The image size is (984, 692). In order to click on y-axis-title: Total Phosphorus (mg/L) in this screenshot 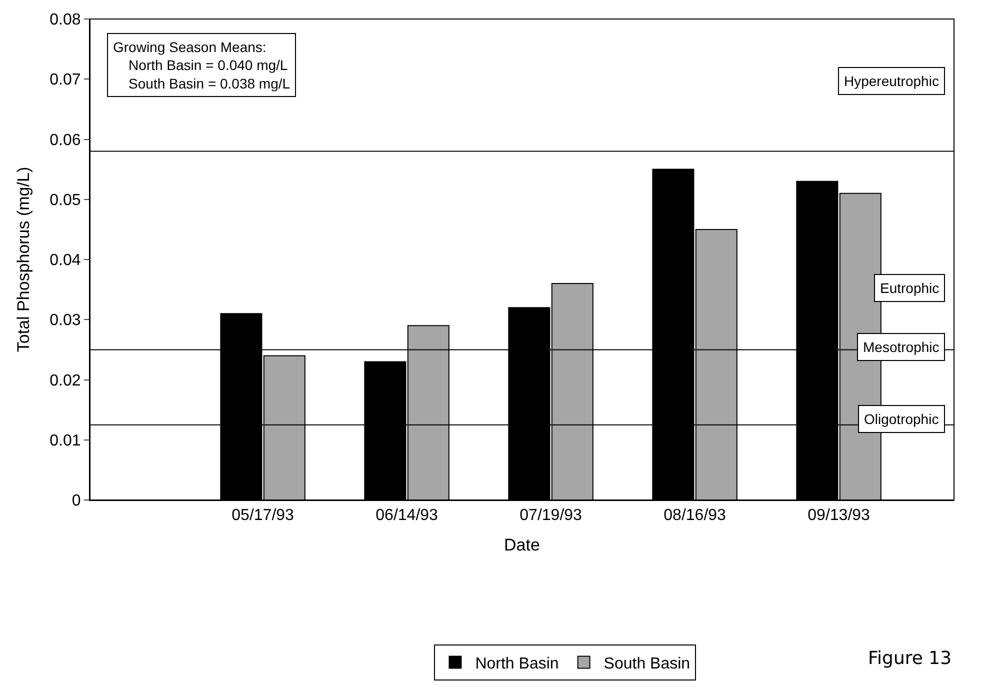, I will do `click(24, 259)`.